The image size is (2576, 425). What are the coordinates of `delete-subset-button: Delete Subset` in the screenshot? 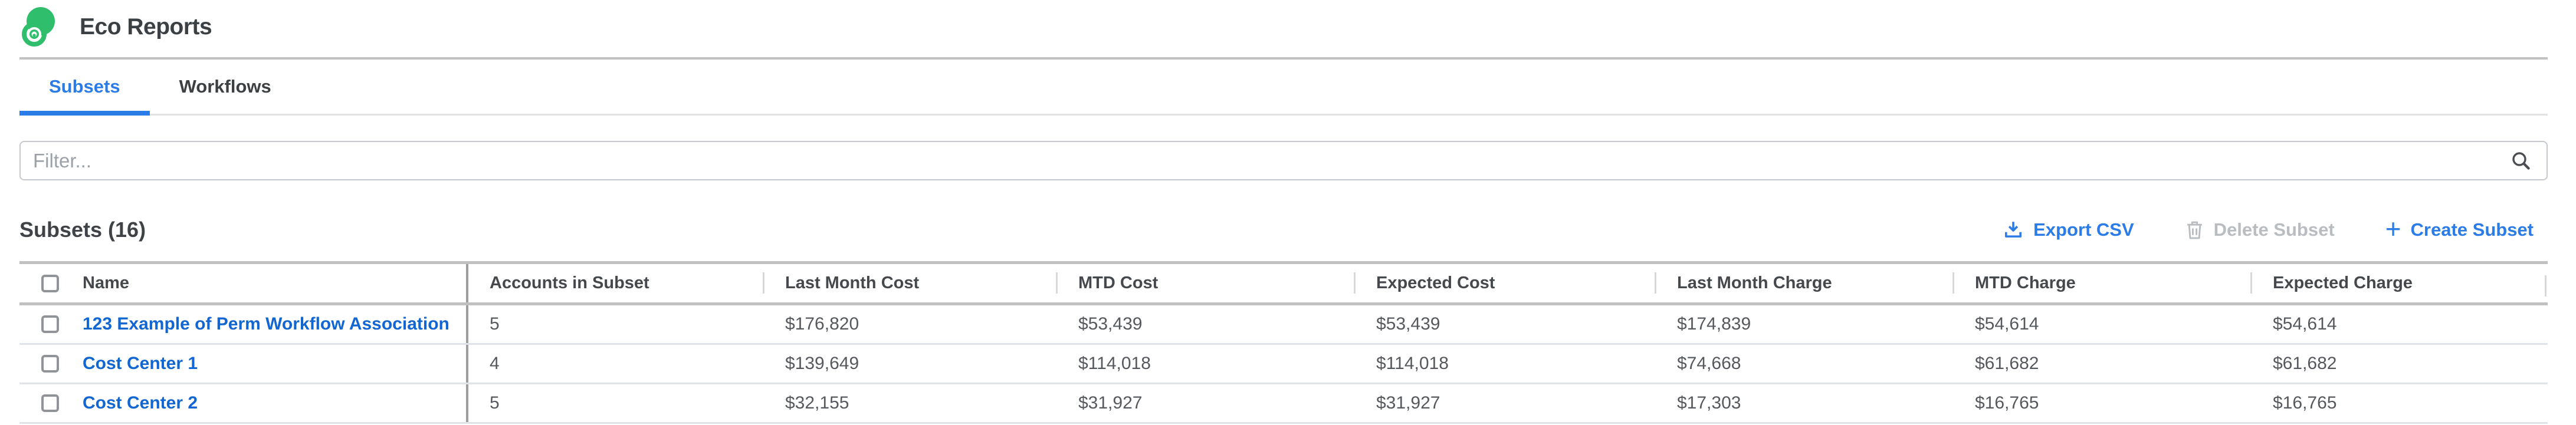 It's located at (2260, 229).